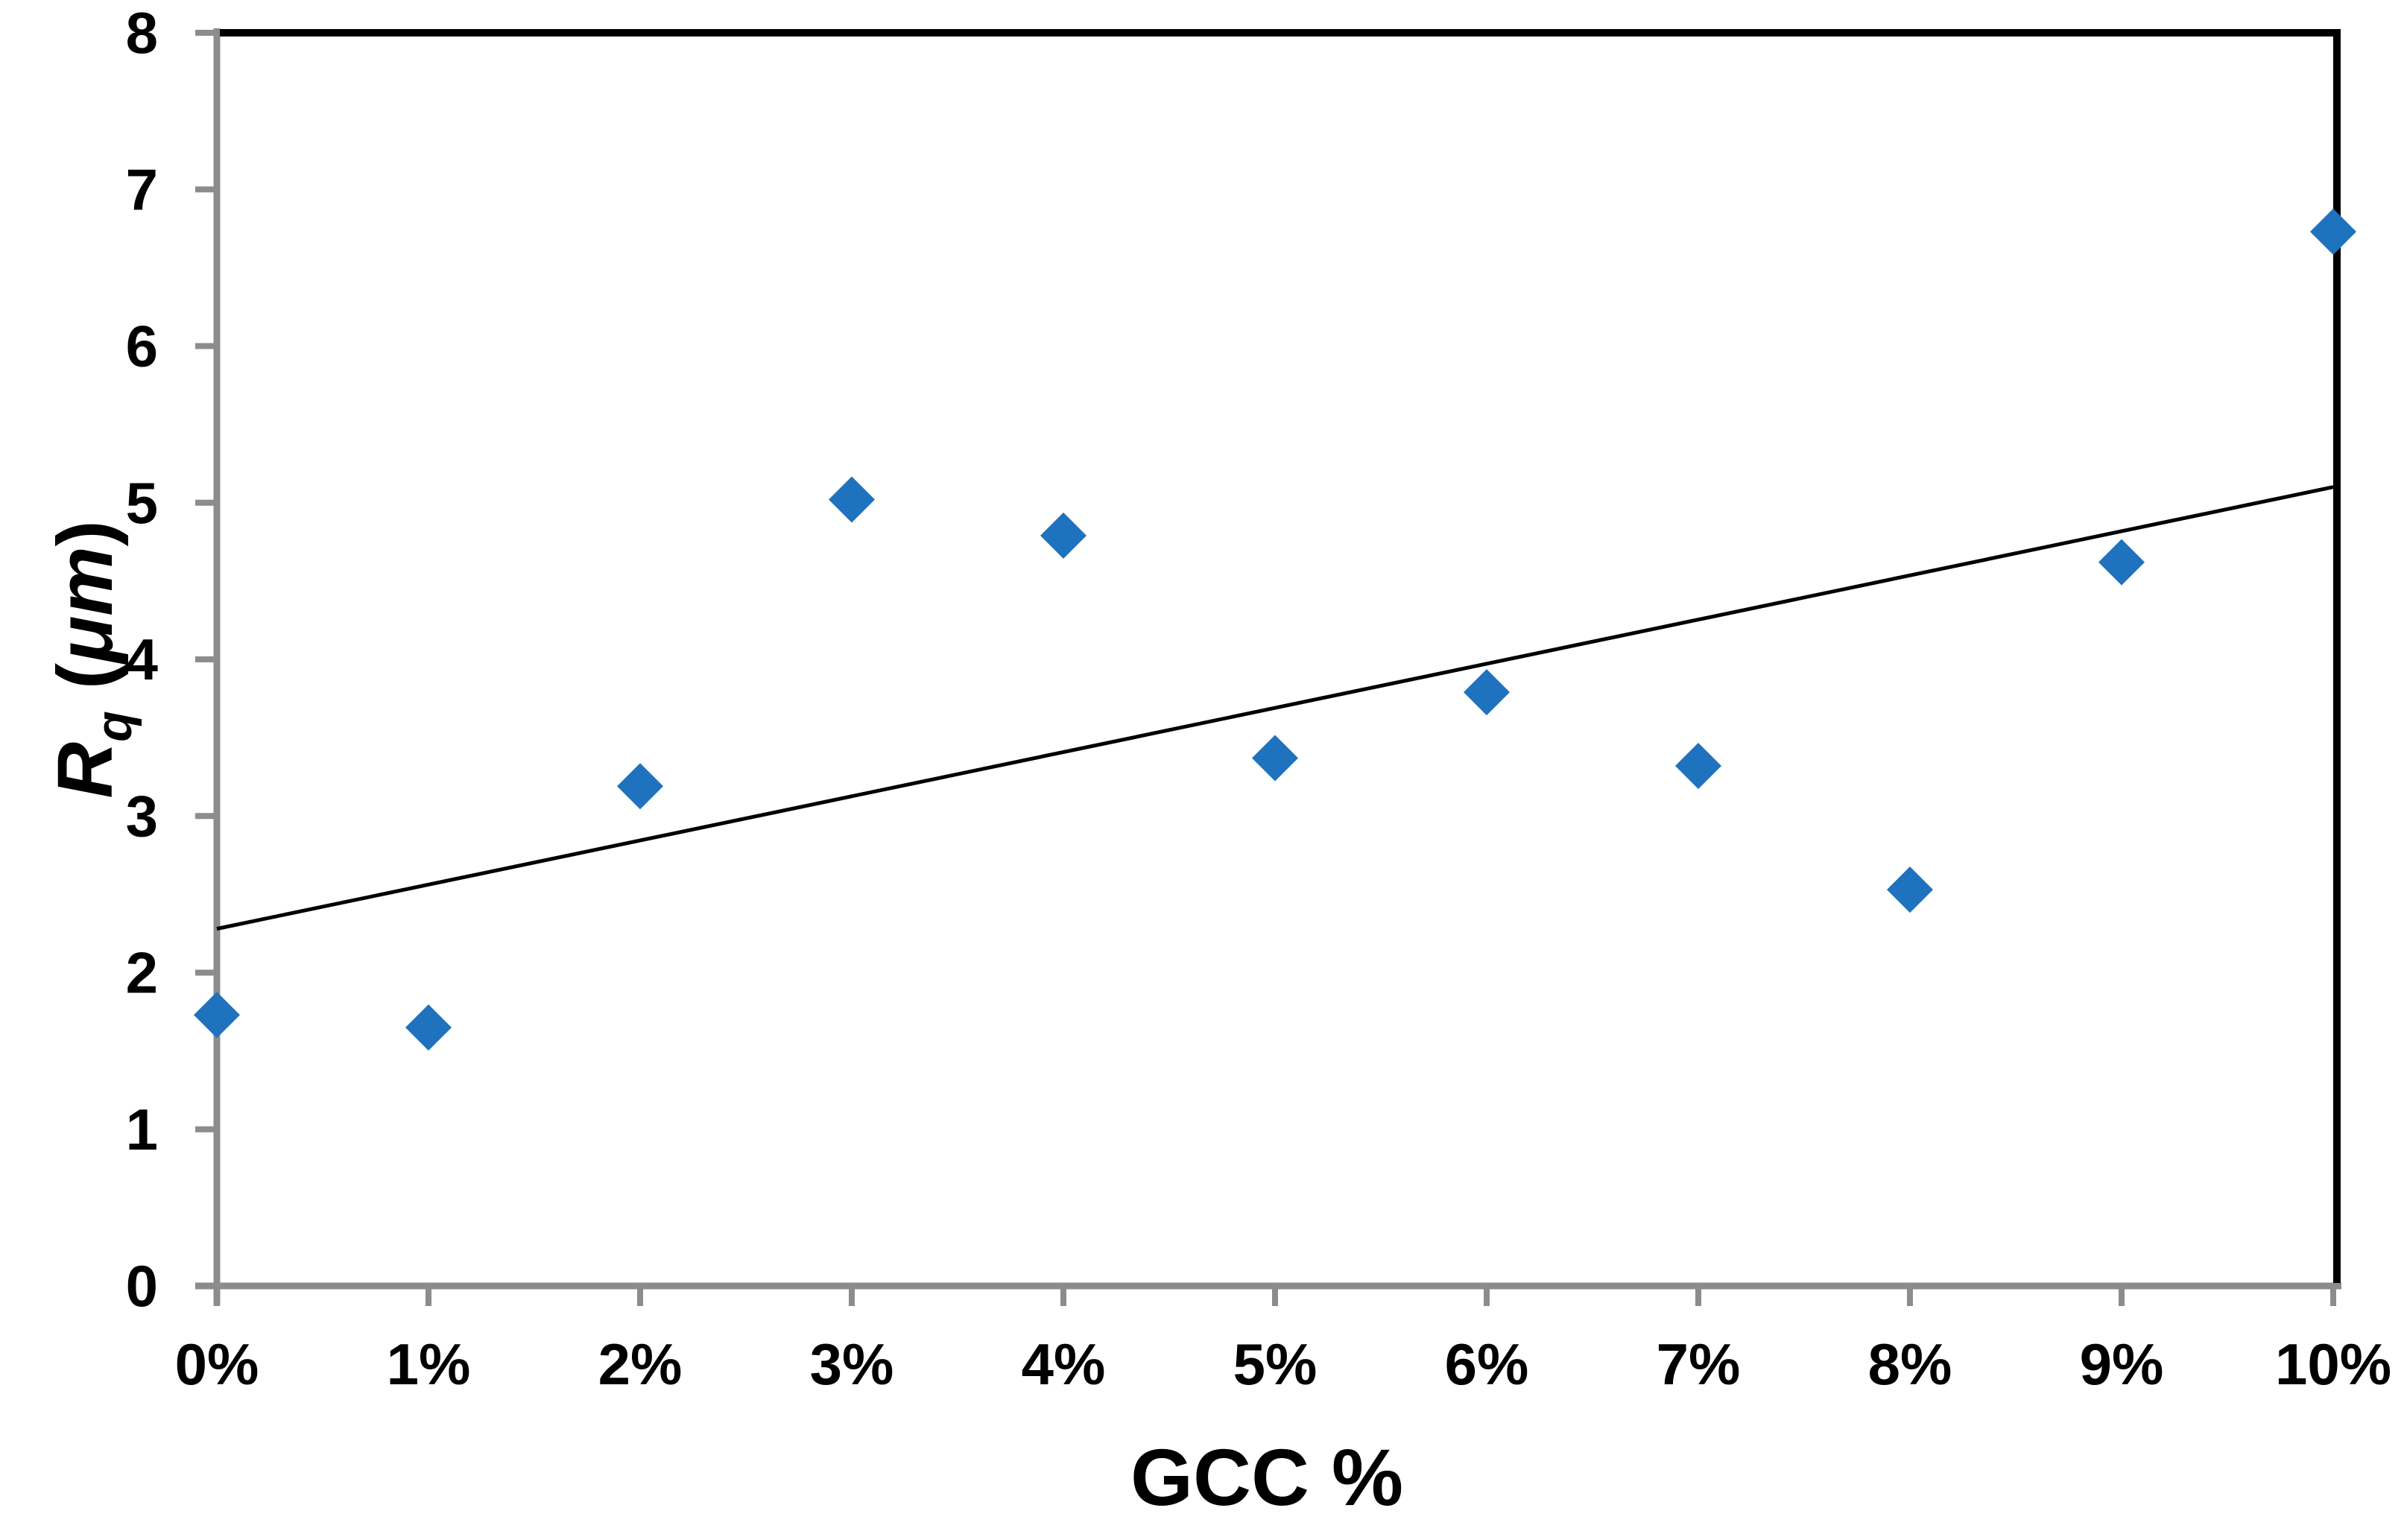 Image resolution: width=2404 pixels, height=1540 pixels. Describe the element at coordinates (142, 816) in the screenshot. I see `y-tick-label: 3` at that location.